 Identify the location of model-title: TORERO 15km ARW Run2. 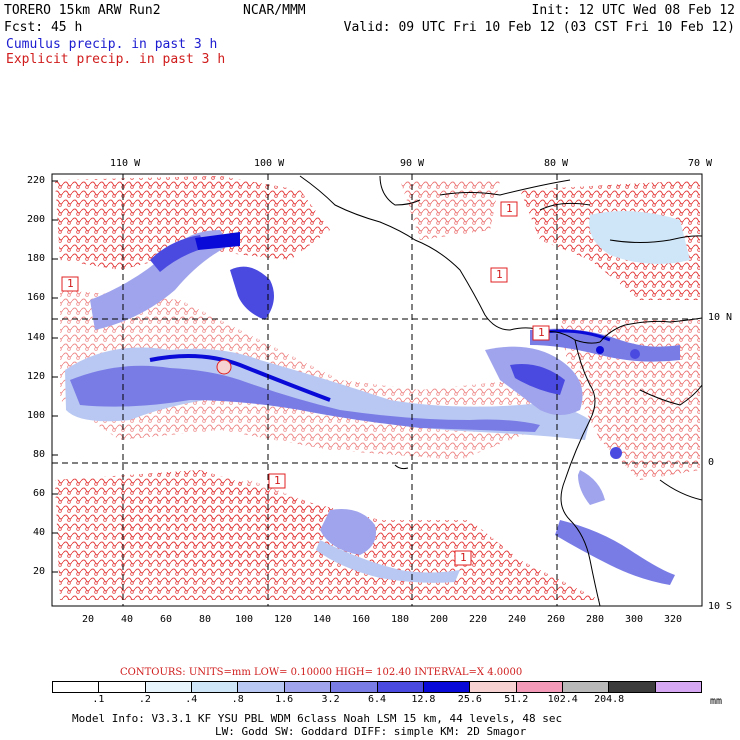
(82, 10).